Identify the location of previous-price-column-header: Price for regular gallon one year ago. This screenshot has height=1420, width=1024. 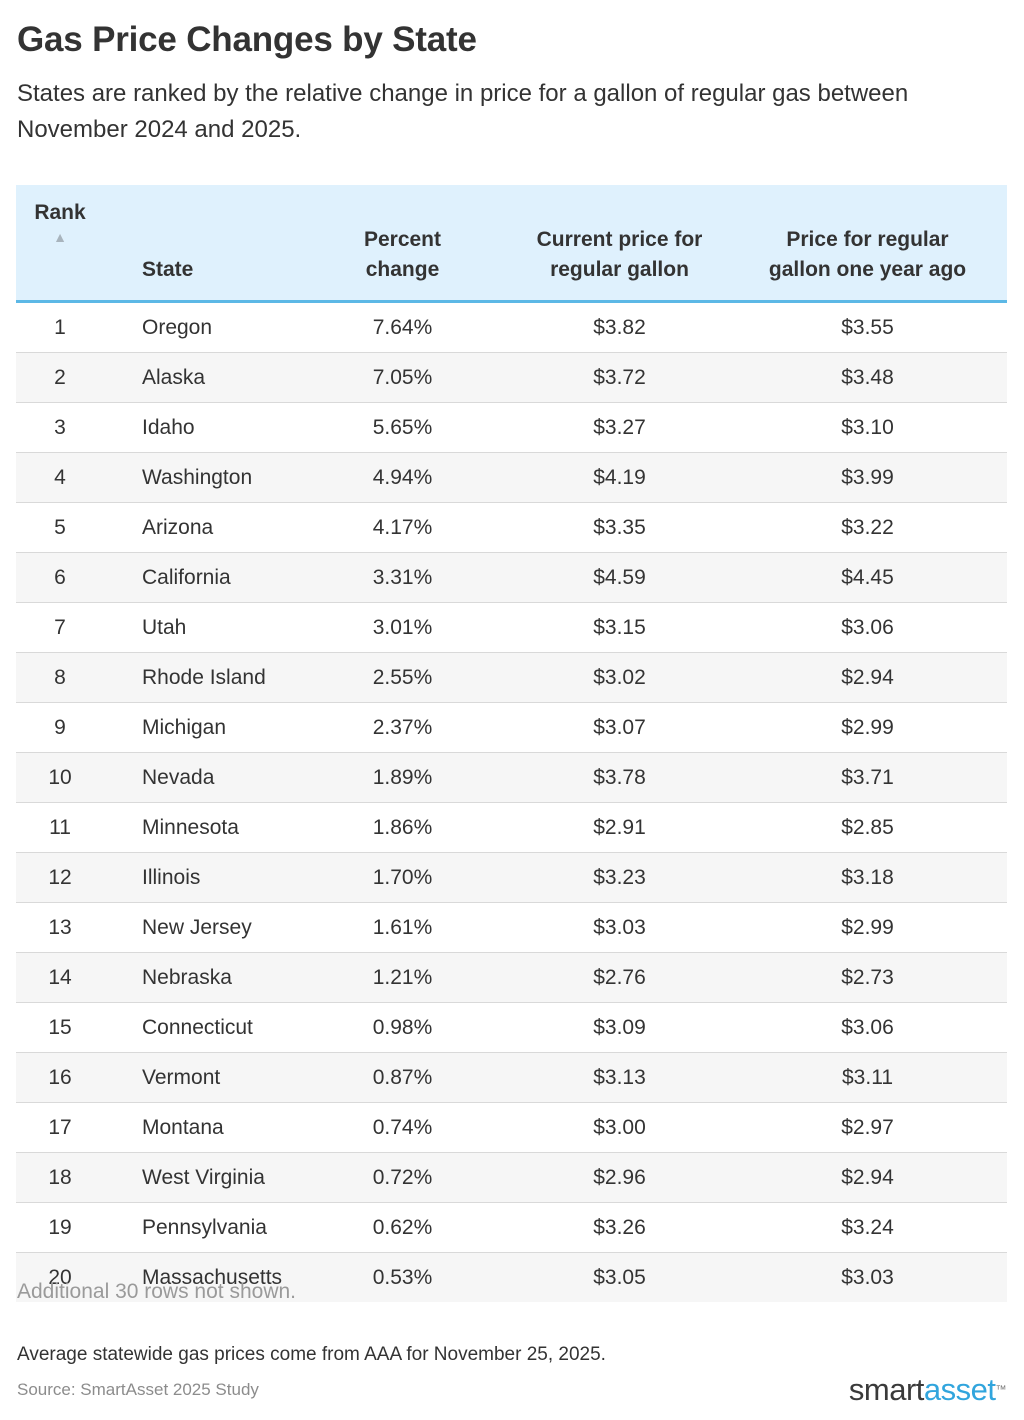
(867, 244).